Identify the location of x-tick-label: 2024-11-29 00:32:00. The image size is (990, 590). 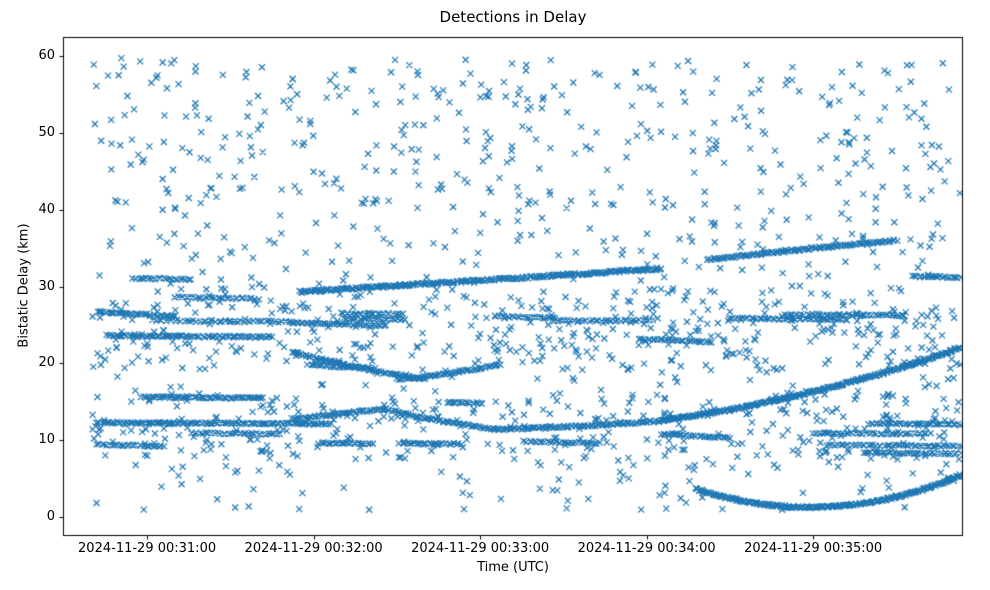
(313, 548).